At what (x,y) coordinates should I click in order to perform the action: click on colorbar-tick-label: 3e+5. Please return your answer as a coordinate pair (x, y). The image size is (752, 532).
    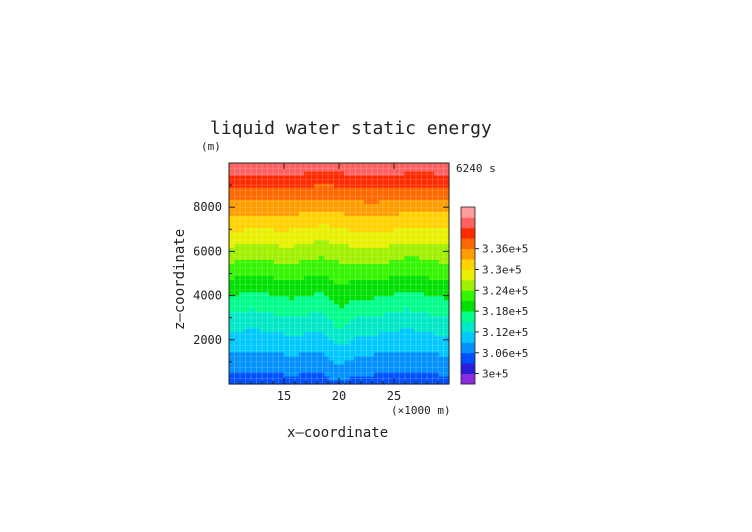
    Looking at the image, I should click on (495, 374).